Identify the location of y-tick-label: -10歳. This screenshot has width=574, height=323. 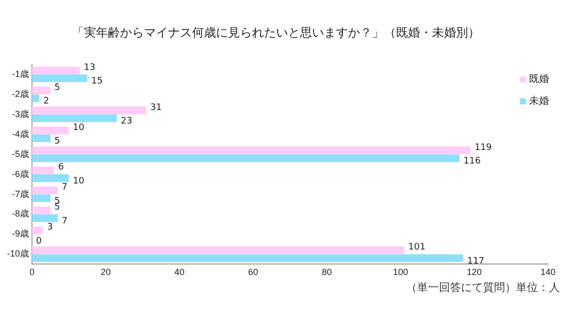
(18, 253).